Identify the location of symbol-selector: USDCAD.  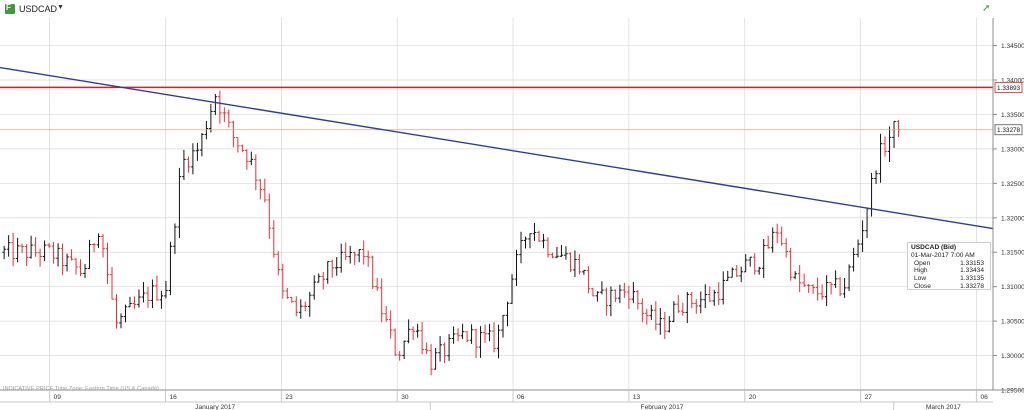
(38, 9).